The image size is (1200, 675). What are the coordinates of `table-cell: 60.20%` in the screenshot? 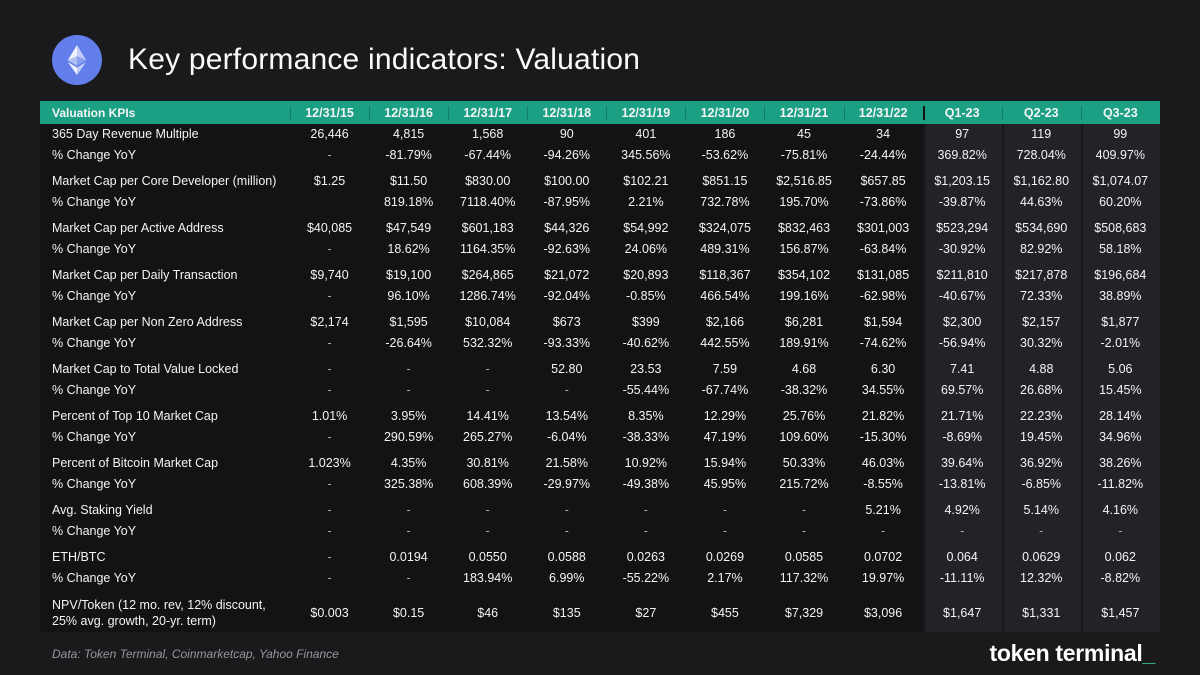 It's located at (1120, 201).